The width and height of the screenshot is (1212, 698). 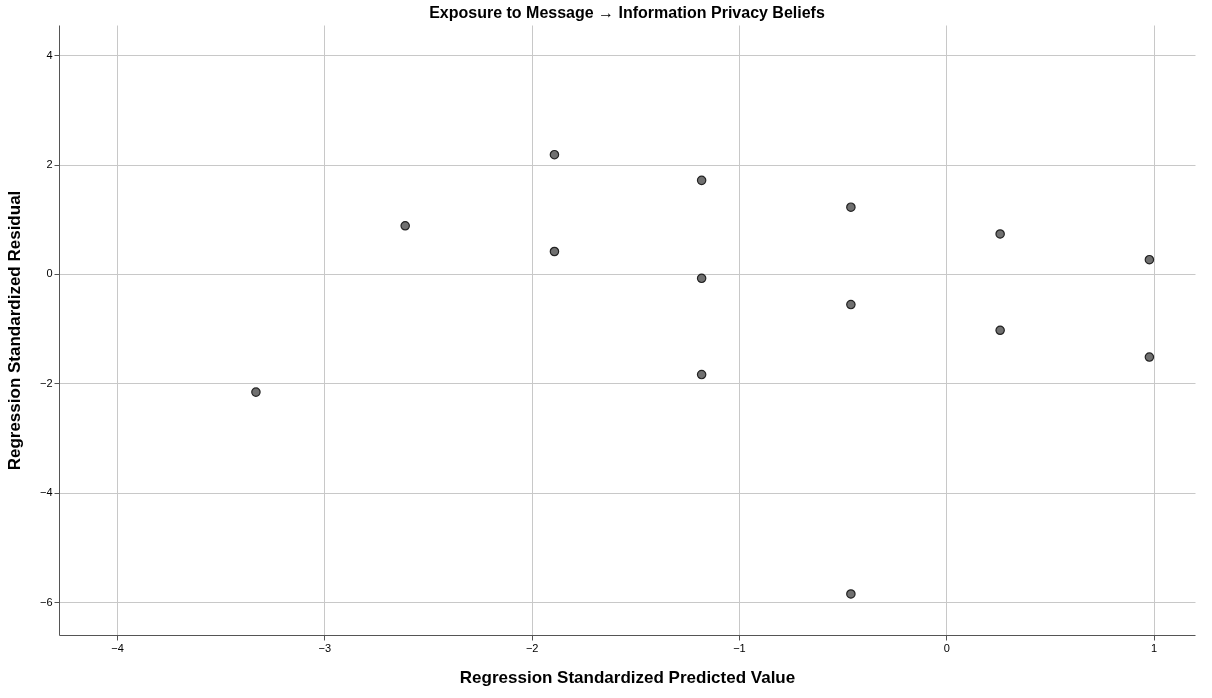 I want to click on x-tick-label: −2, so click(x=532, y=647).